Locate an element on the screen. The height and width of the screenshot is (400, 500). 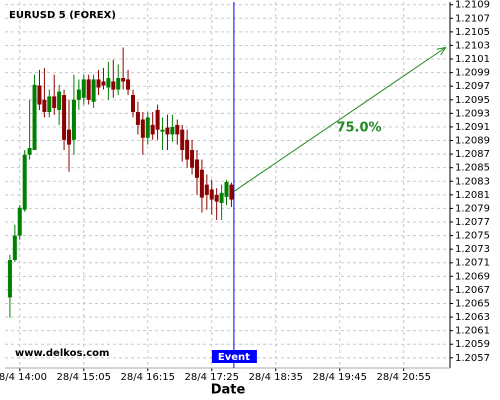
y-tick-label: 1.2097 is located at coordinates (472, 86).